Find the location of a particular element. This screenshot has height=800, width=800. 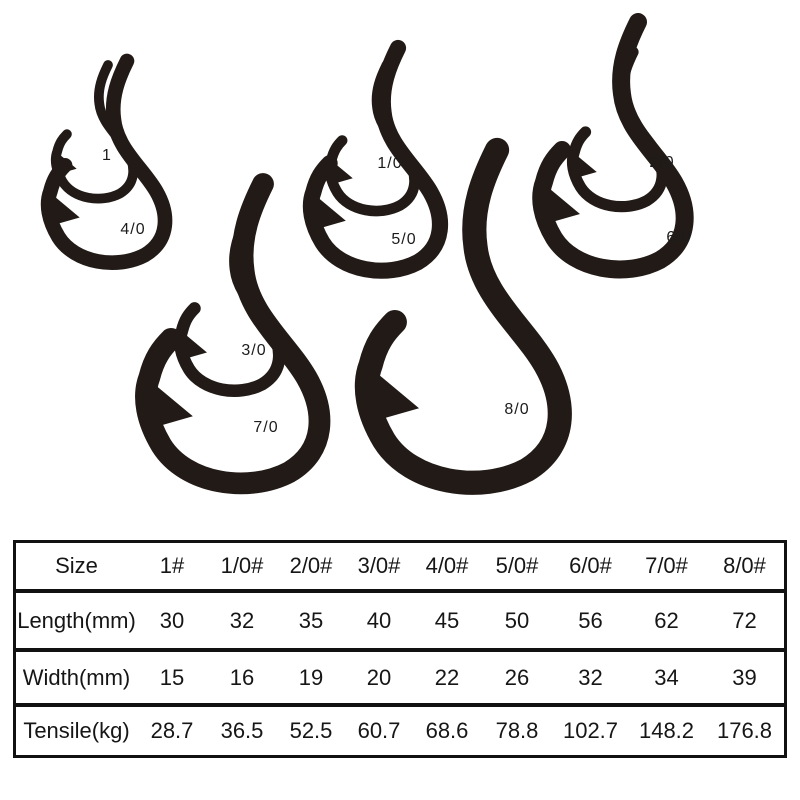

tensile-value: 28.7 is located at coordinates (172, 730).